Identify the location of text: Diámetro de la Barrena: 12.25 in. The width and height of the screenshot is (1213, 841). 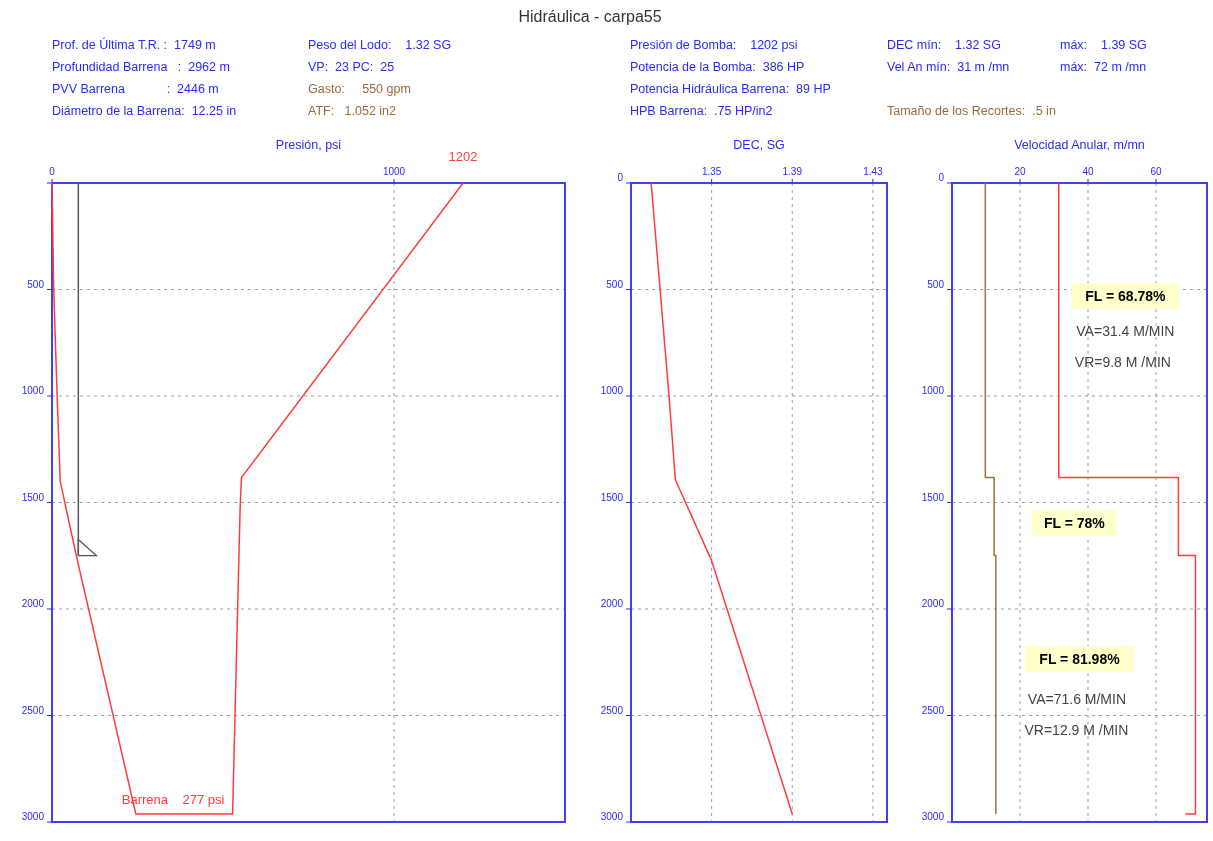
(144, 111).